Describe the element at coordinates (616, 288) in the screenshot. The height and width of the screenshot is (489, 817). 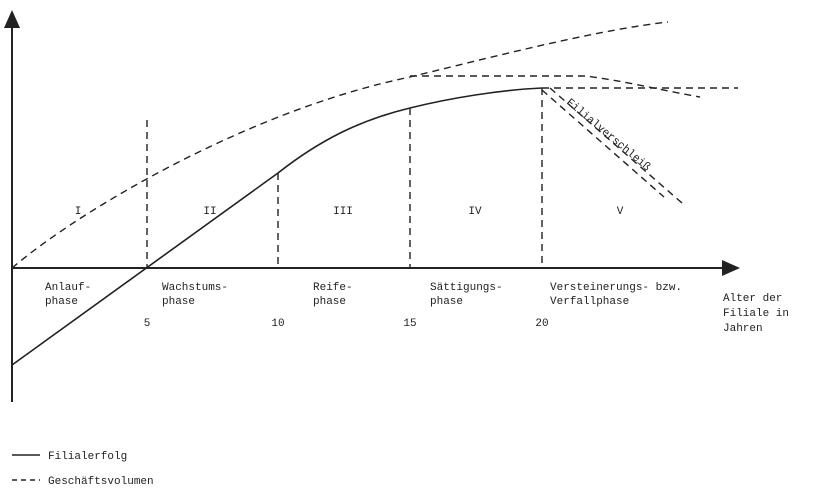
I see `phase-label: Versteinerungs- bzw.` at that location.